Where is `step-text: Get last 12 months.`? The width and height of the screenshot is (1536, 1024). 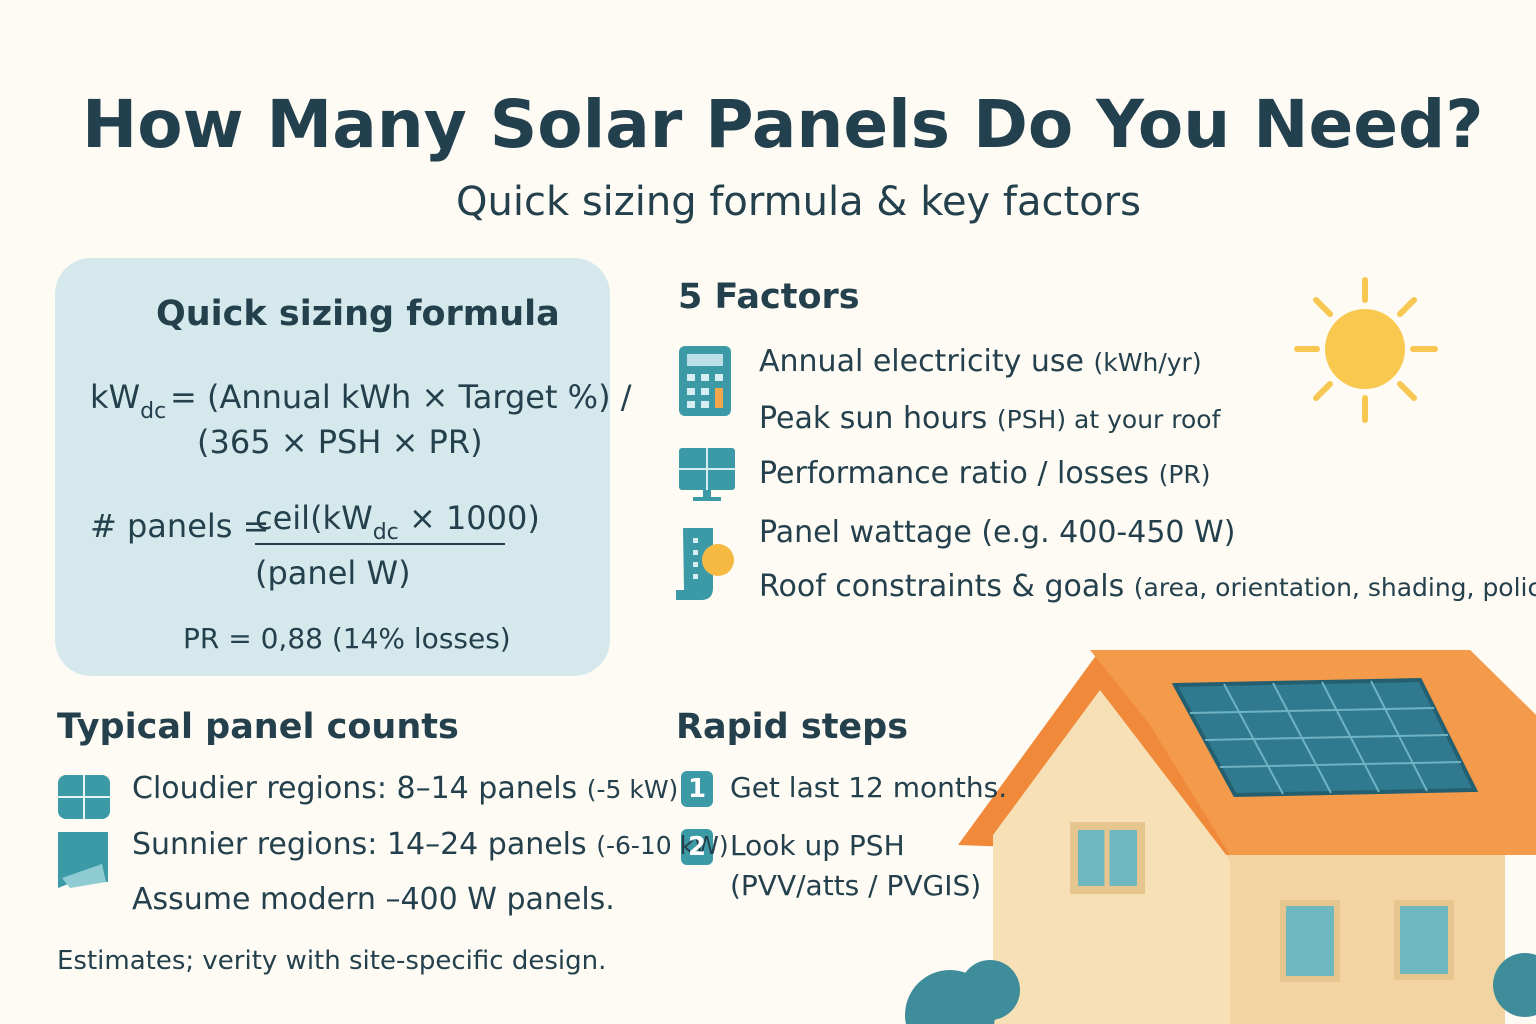
step-text: Get last 12 months. is located at coordinates (869, 787).